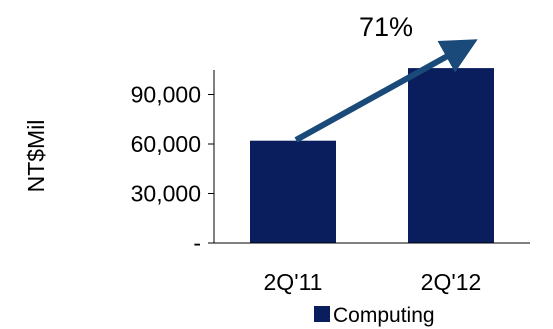  I want to click on growth-annotation: 71%, so click(386, 27).